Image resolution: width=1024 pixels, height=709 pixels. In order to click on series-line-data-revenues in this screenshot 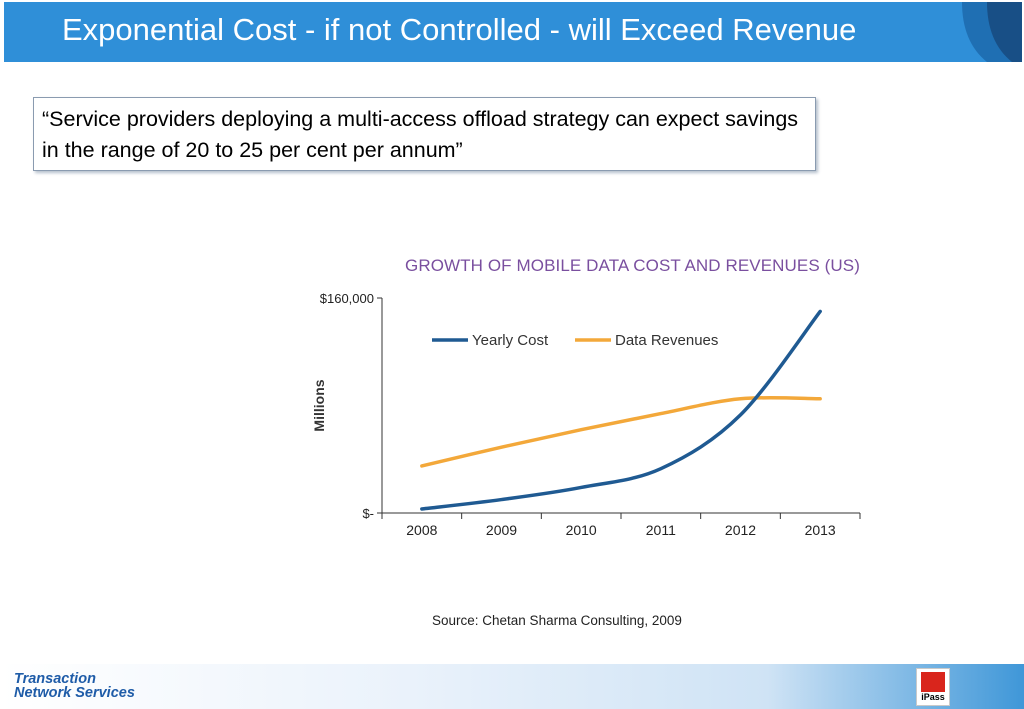, I will do `click(621, 431)`.